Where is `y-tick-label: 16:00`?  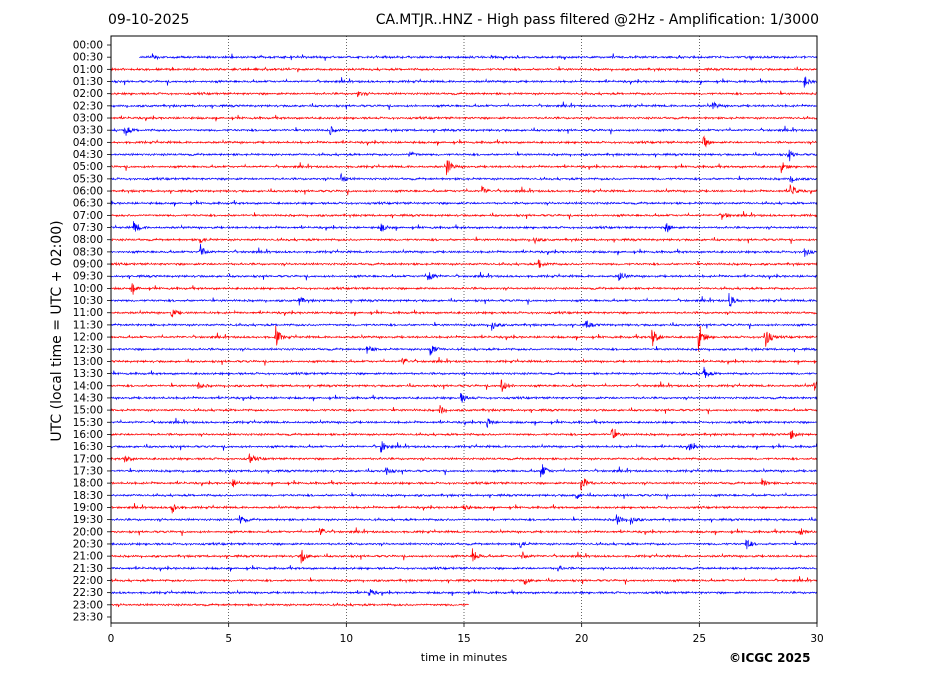 y-tick-label: 16:00 is located at coordinates (88, 435).